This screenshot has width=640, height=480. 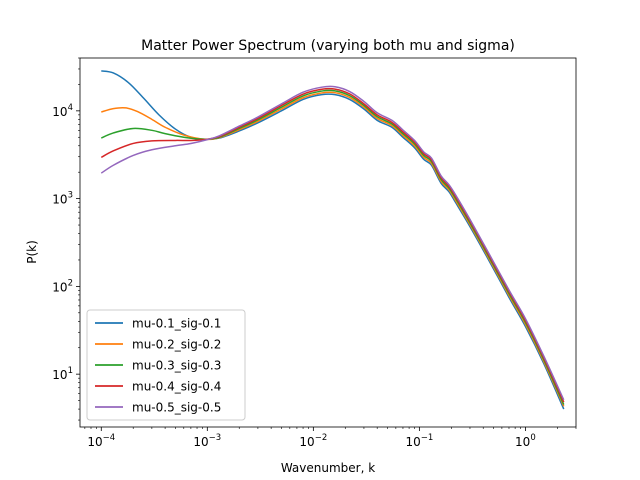 What do you see at coordinates (176, 324) in the screenshot?
I see `legend-label-1: mu-0.1_sig-0.1` at bounding box center [176, 324].